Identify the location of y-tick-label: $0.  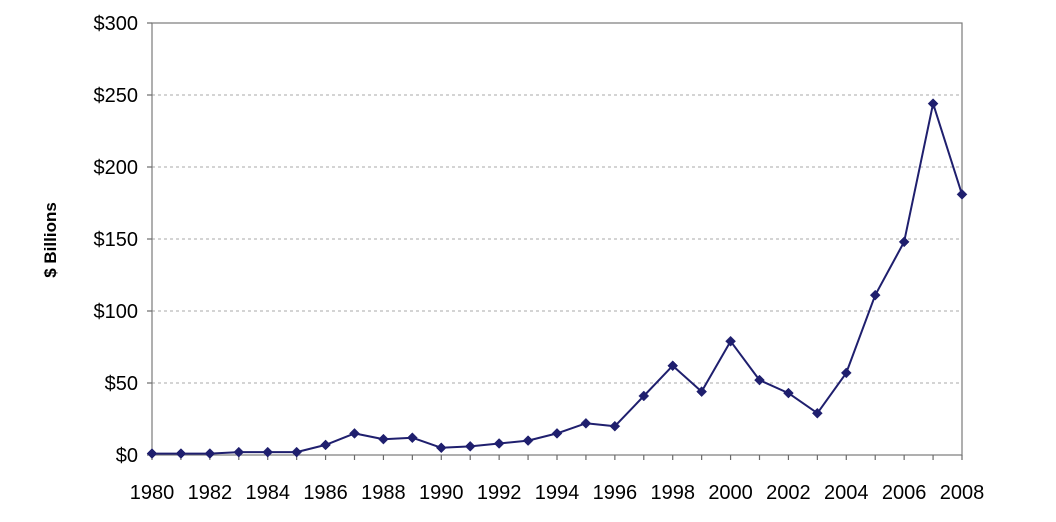
(127, 456).